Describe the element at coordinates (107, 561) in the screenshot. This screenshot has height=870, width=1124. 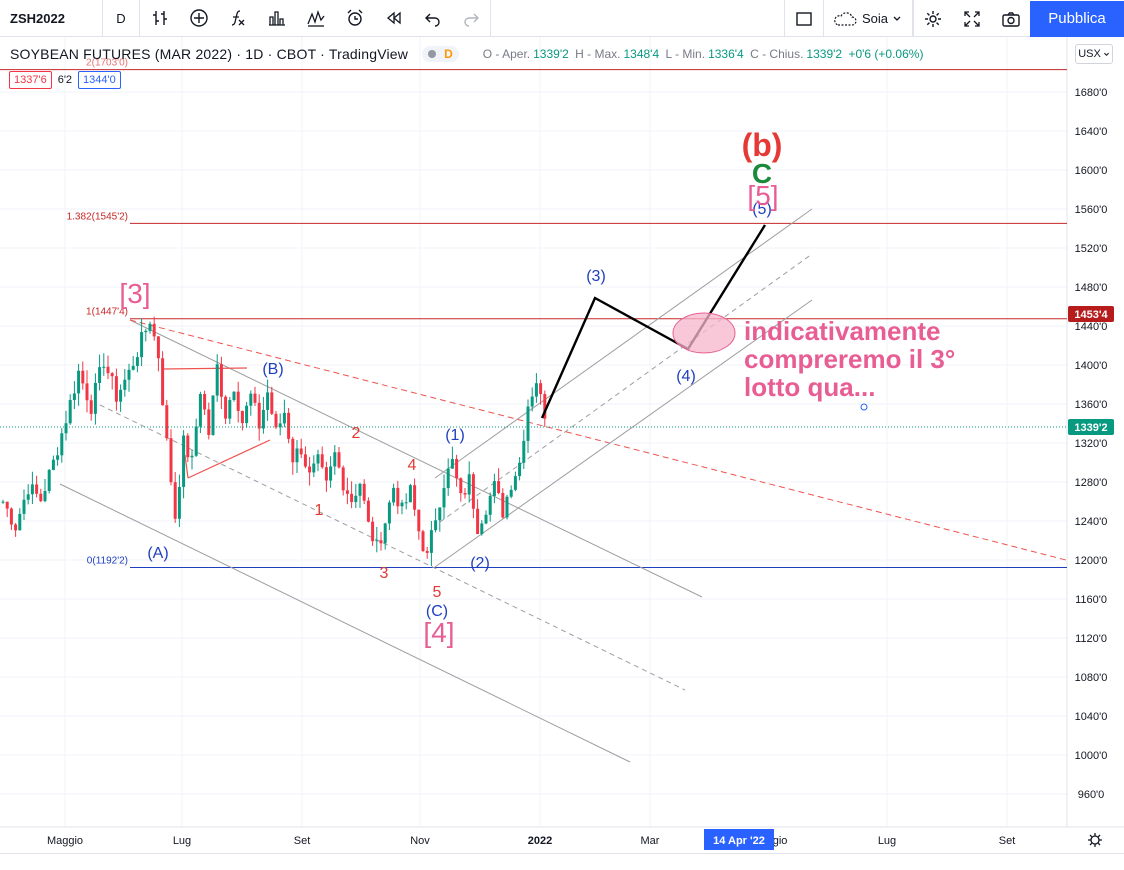
I see `fib-level-label: 0(1192'2)` at that location.